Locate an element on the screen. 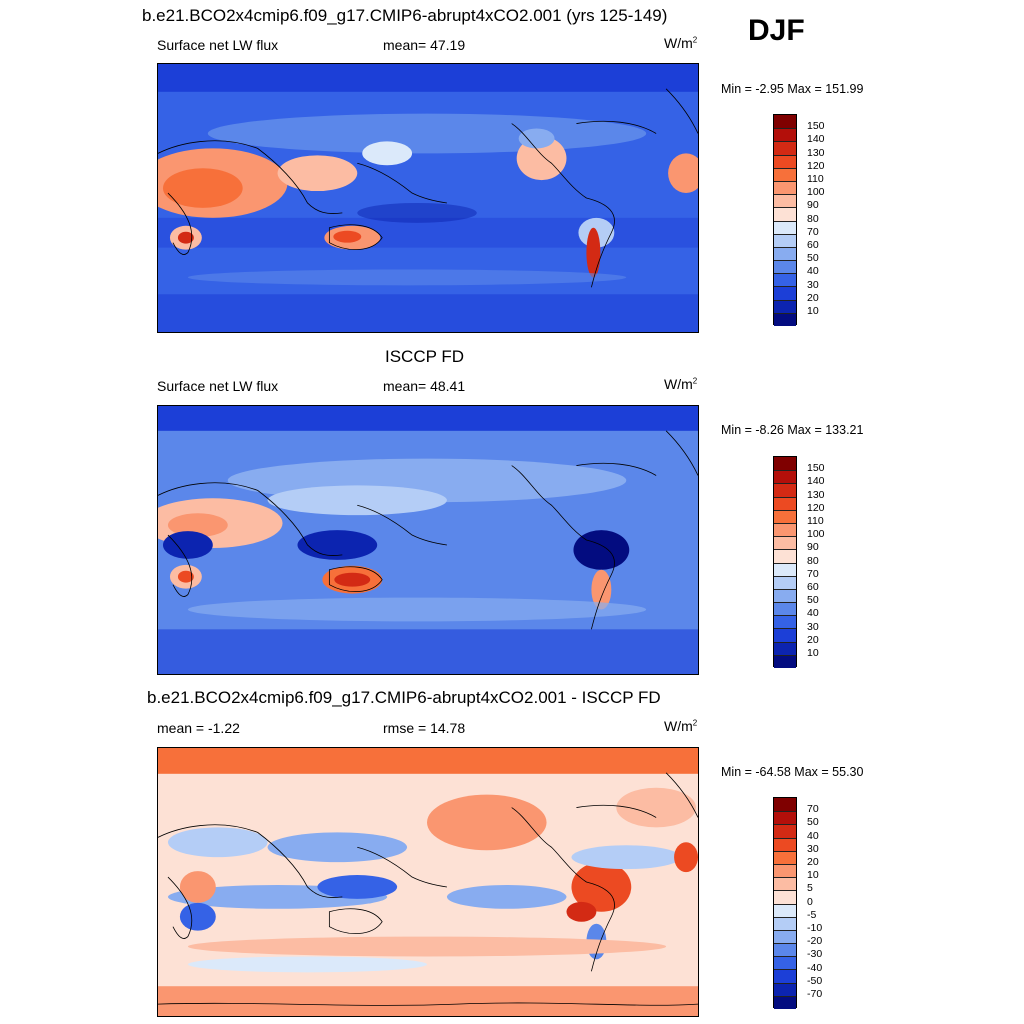  panel1-variable-label: Surface net LW flux is located at coordinates (218, 45).